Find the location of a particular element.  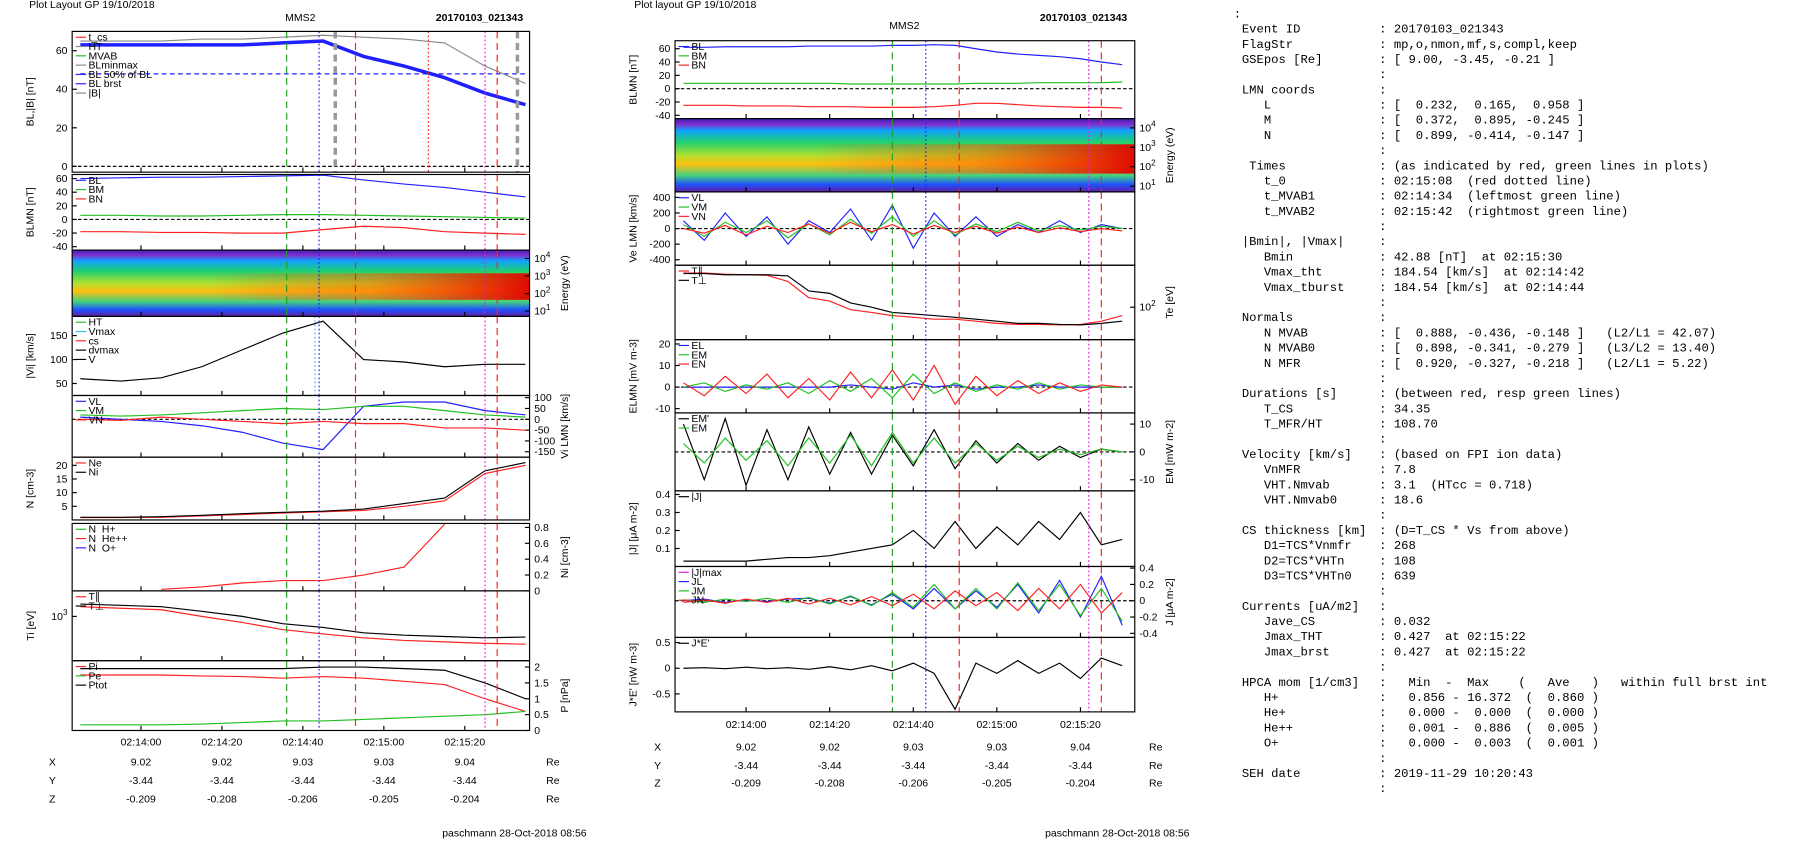

x-tick-label: 02:14:40 is located at coordinates (913, 725).